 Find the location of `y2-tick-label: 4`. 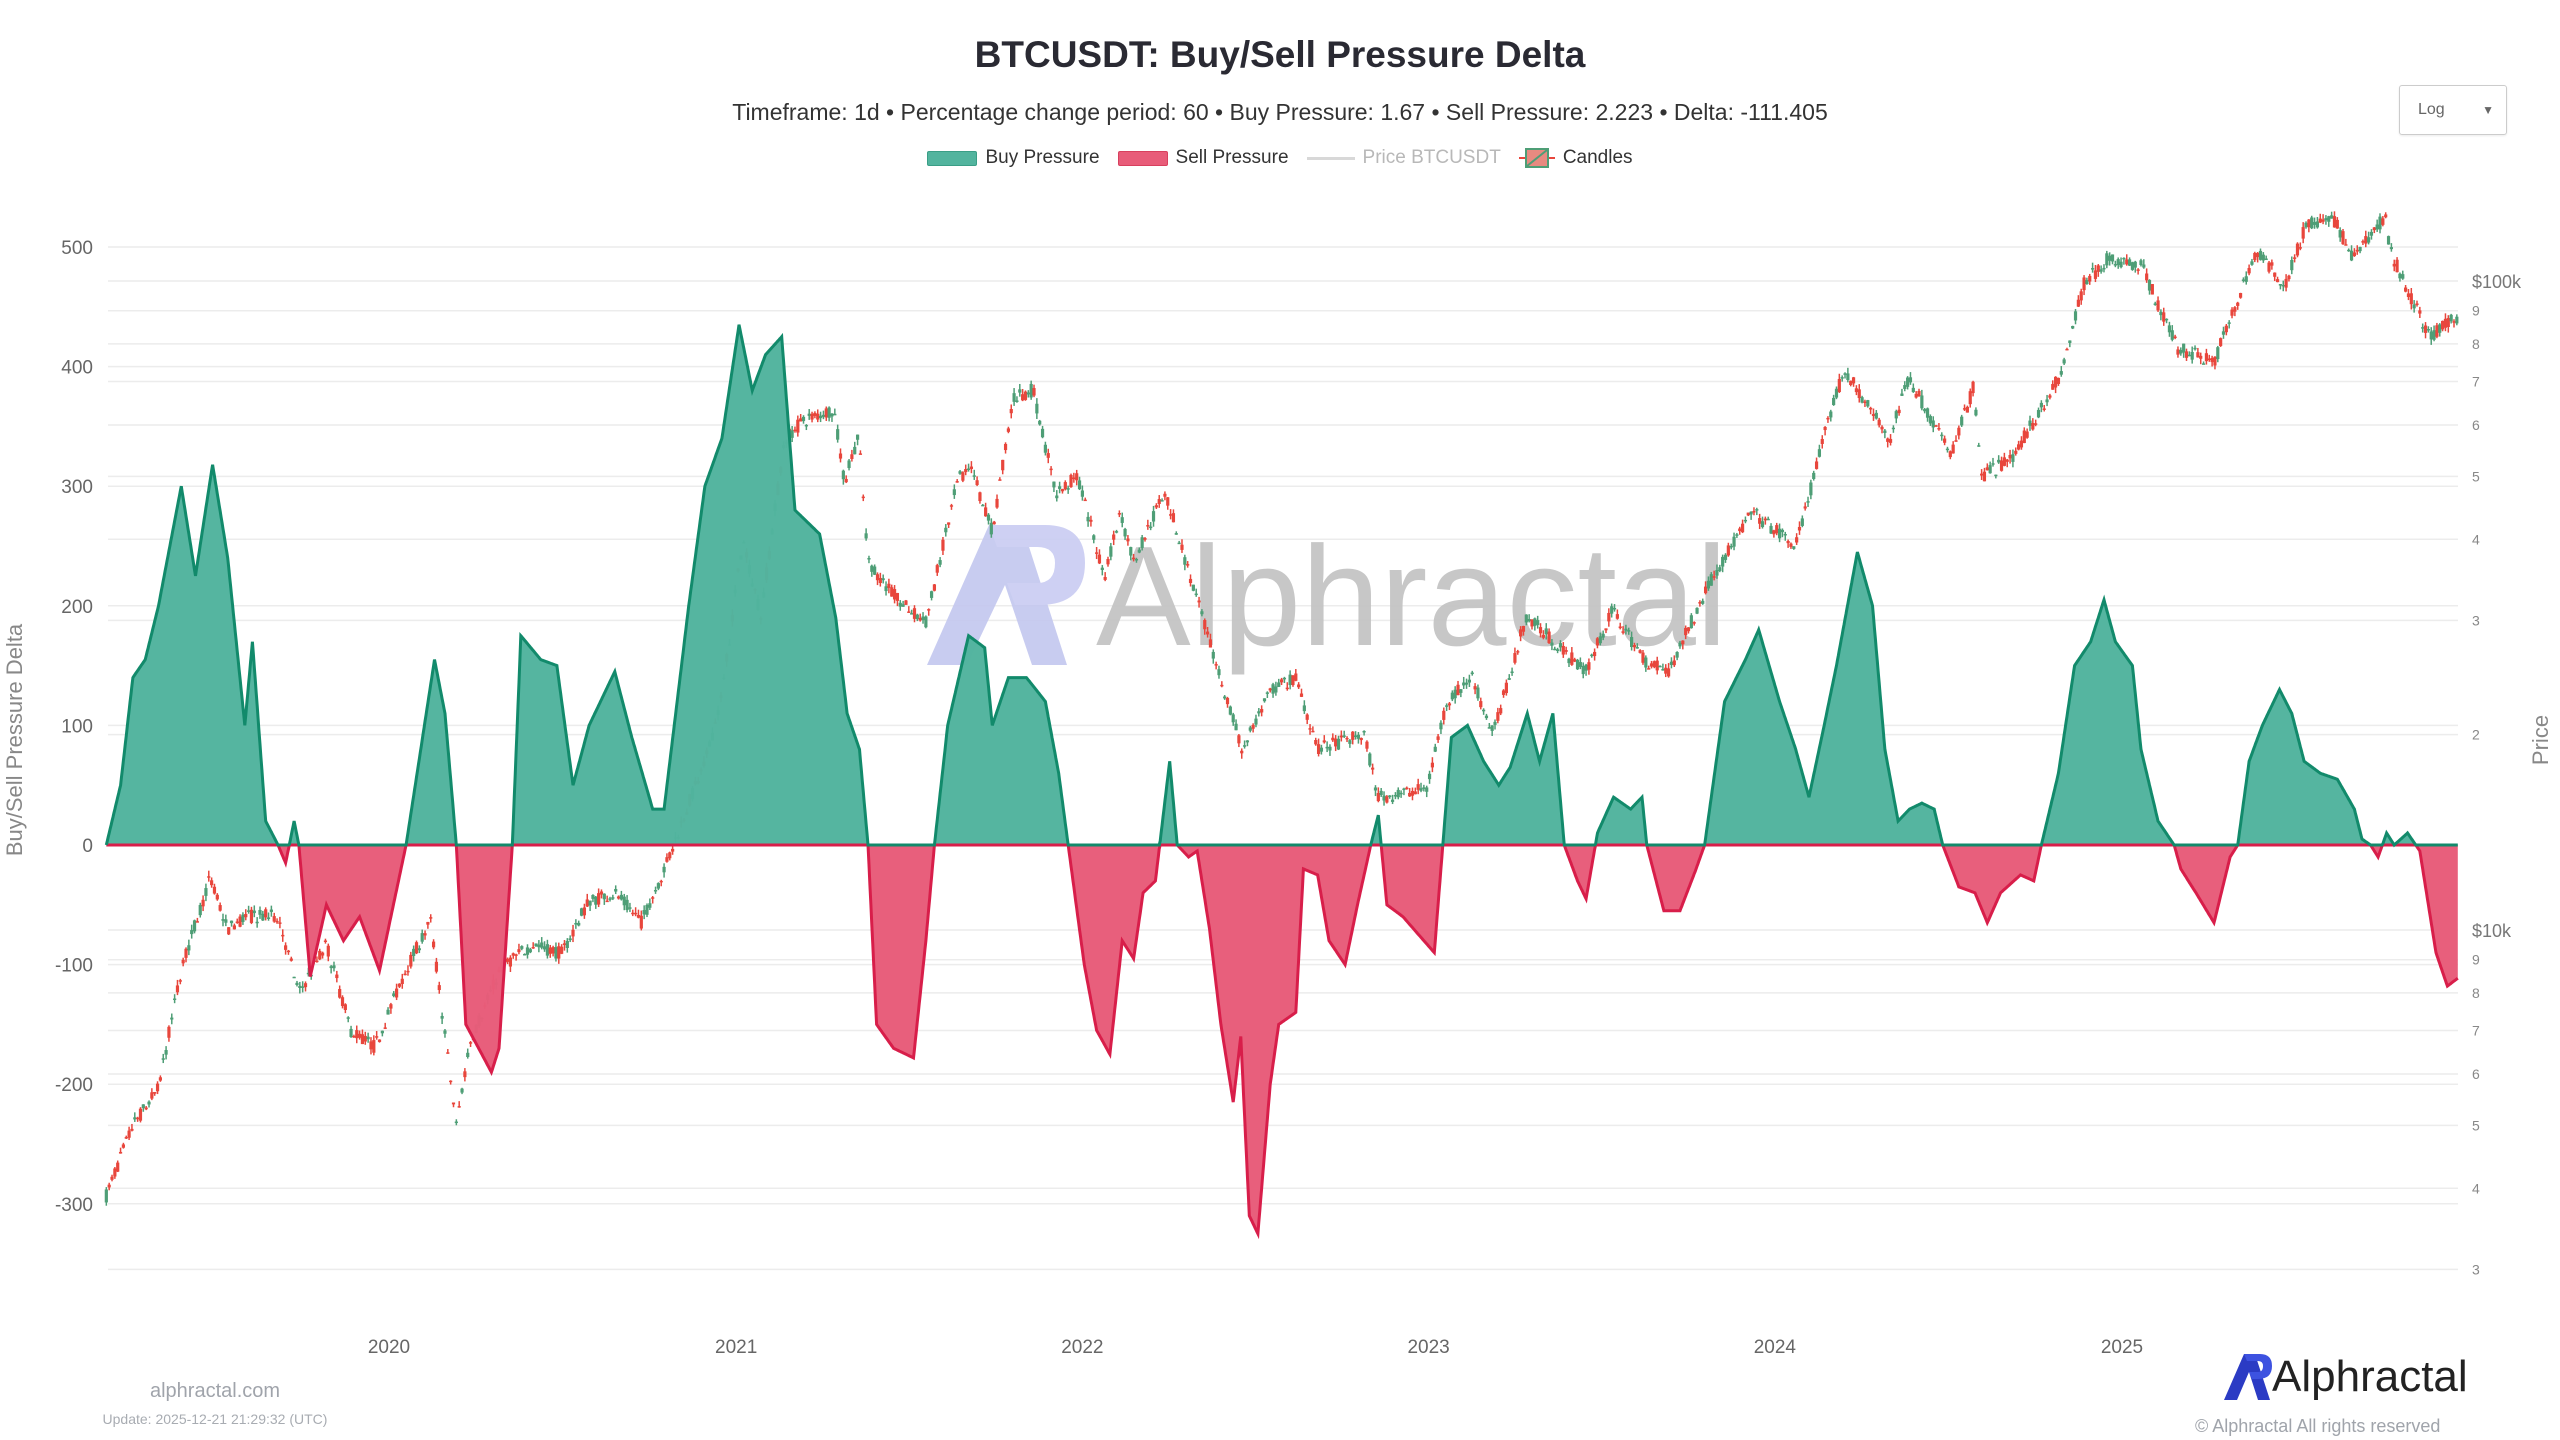

y2-tick-label: 4 is located at coordinates (2476, 1188).